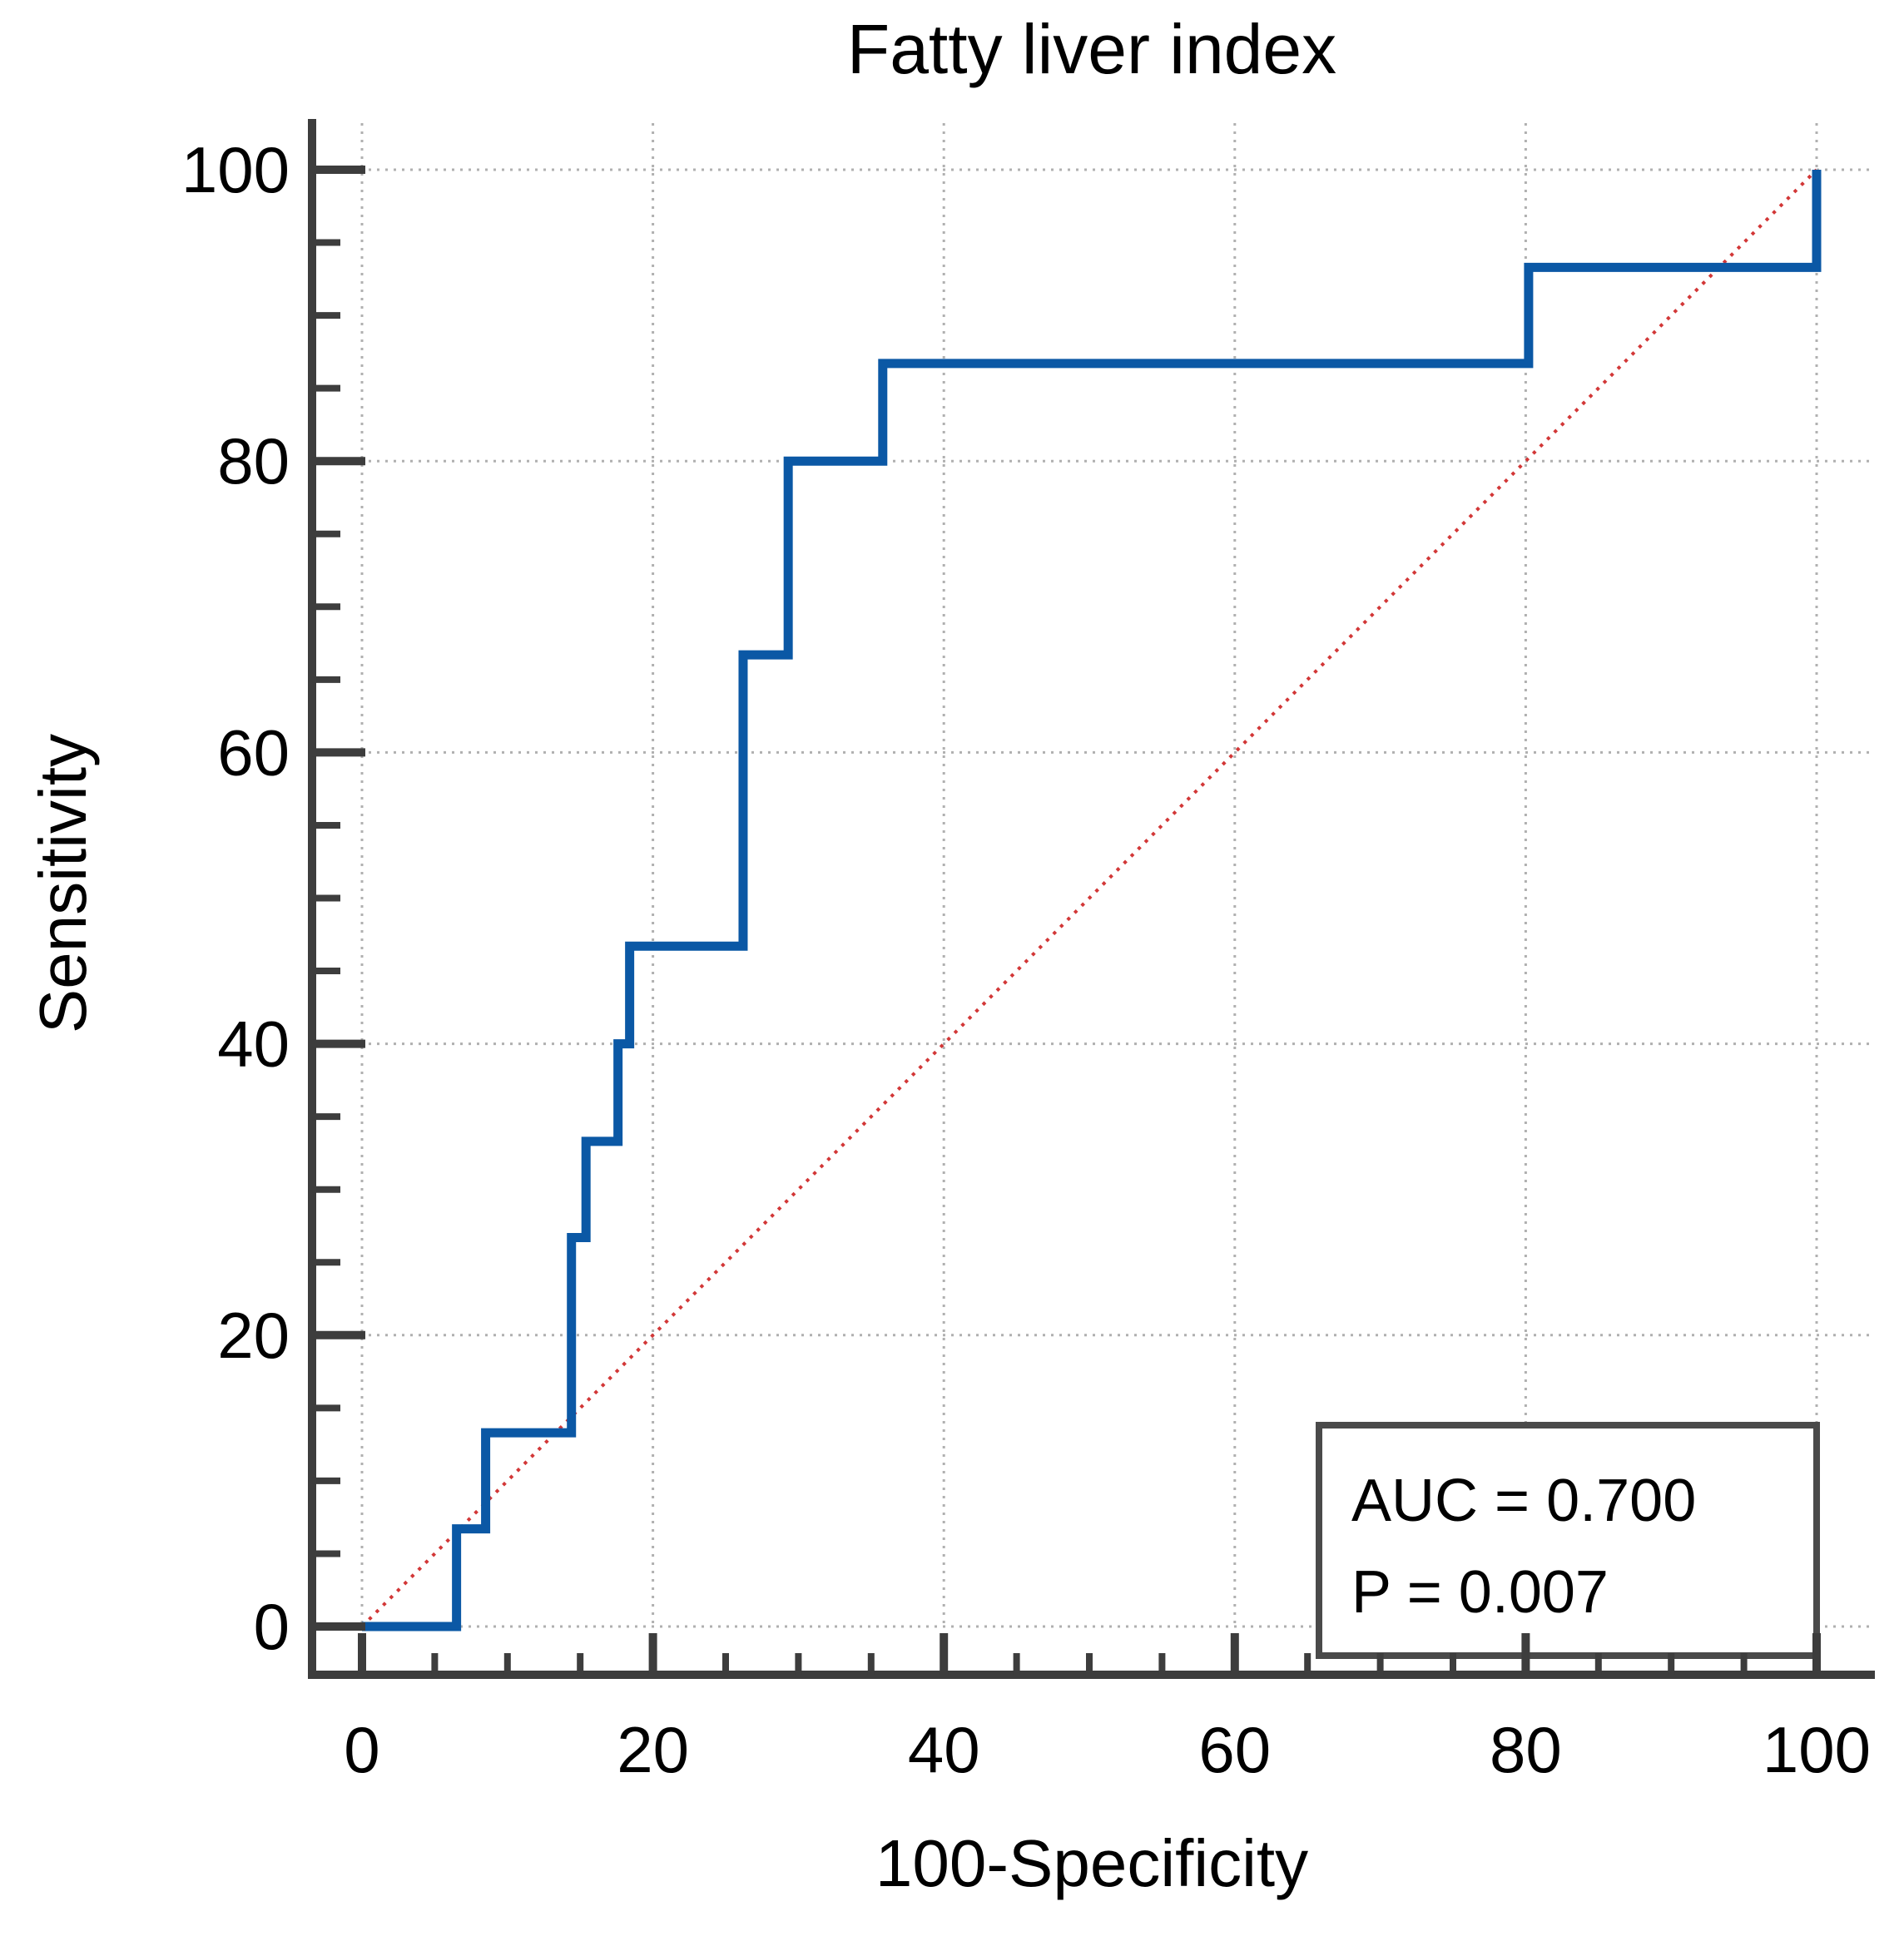 This screenshot has height=1941, width=1904. What do you see at coordinates (944, 1749) in the screenshot?
I see `x-tick-label: 40` at bounding box center [944, 1749].